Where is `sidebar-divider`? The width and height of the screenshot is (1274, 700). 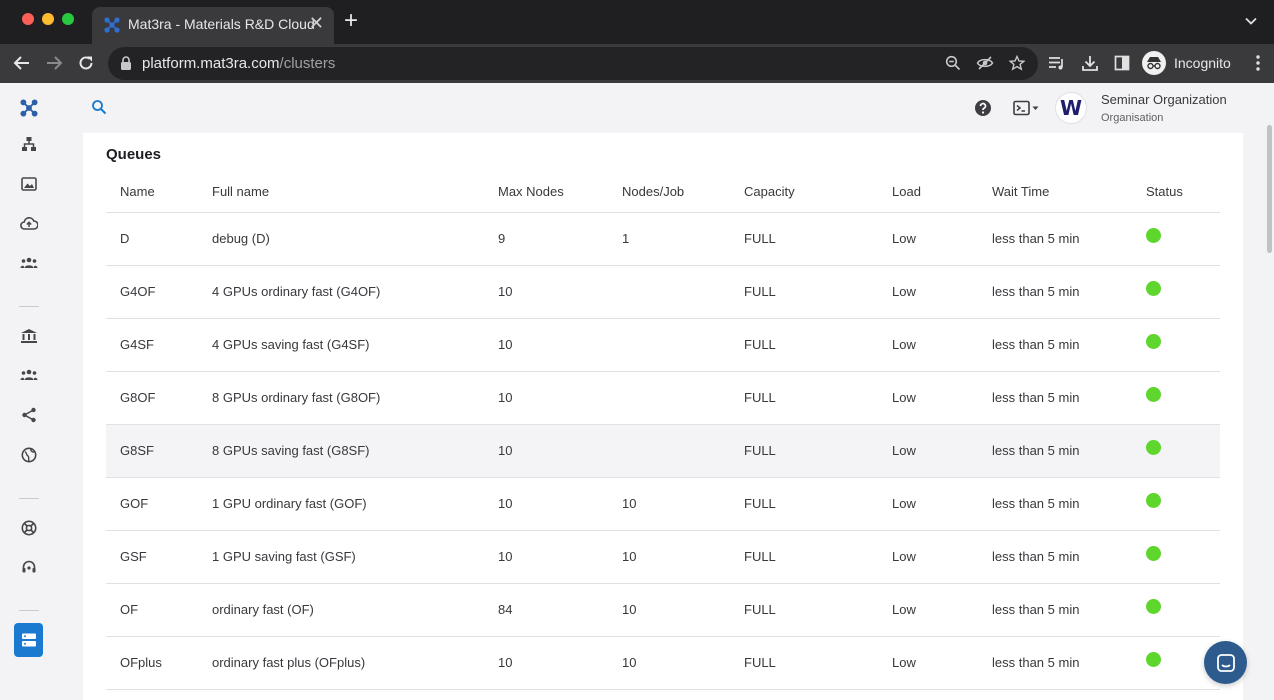
sidebar-divider is located at coordinates (29, 610).